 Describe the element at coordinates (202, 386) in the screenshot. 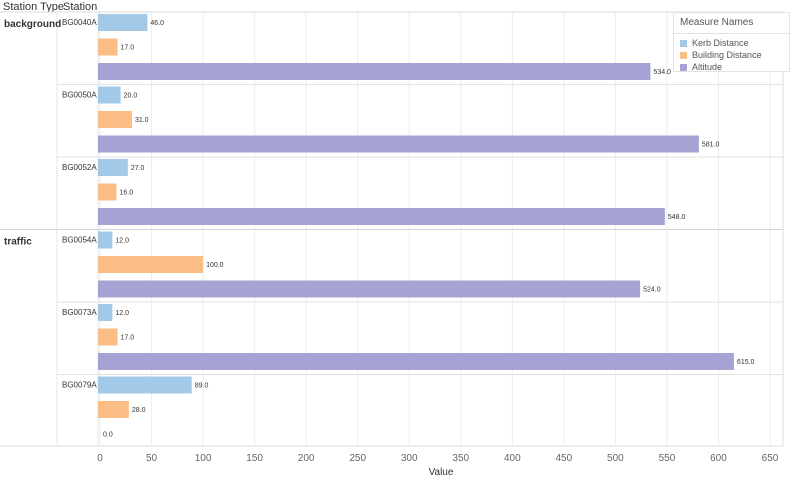

I see `data-label: 89.0` at that location.